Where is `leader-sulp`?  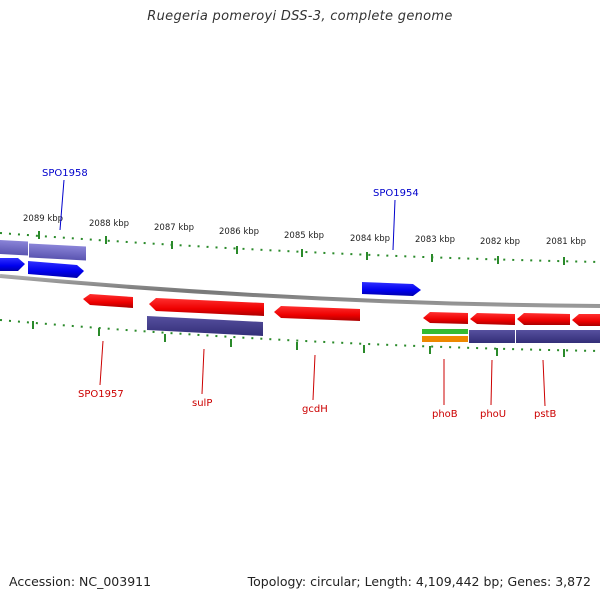 leader-sulp is located at coordinates (203, 371).